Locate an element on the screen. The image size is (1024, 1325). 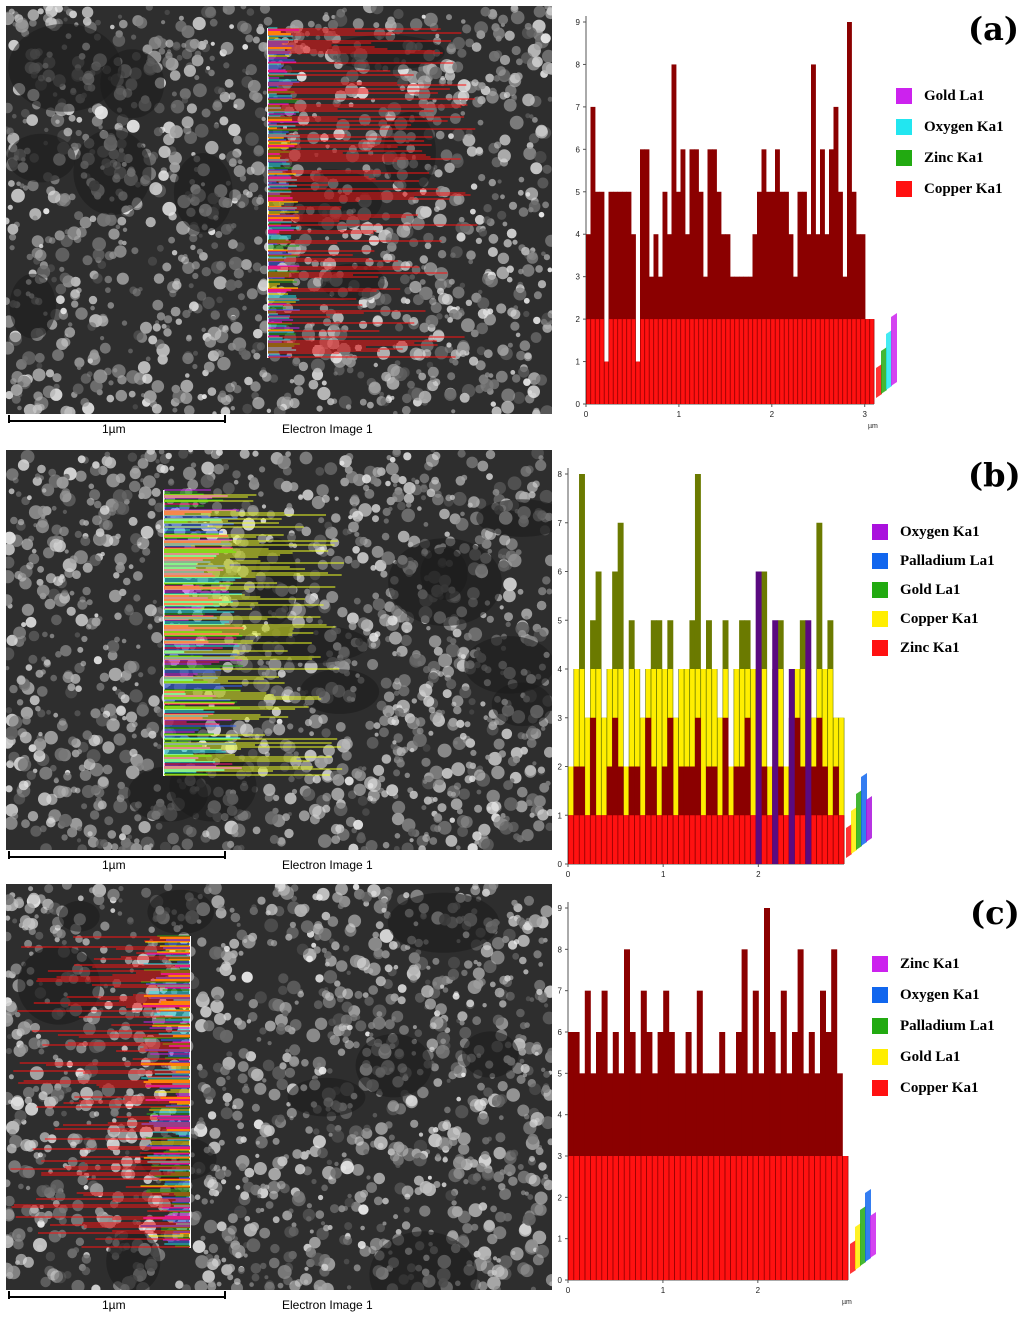
scale-bar-line is located at coordinates (117, 421).